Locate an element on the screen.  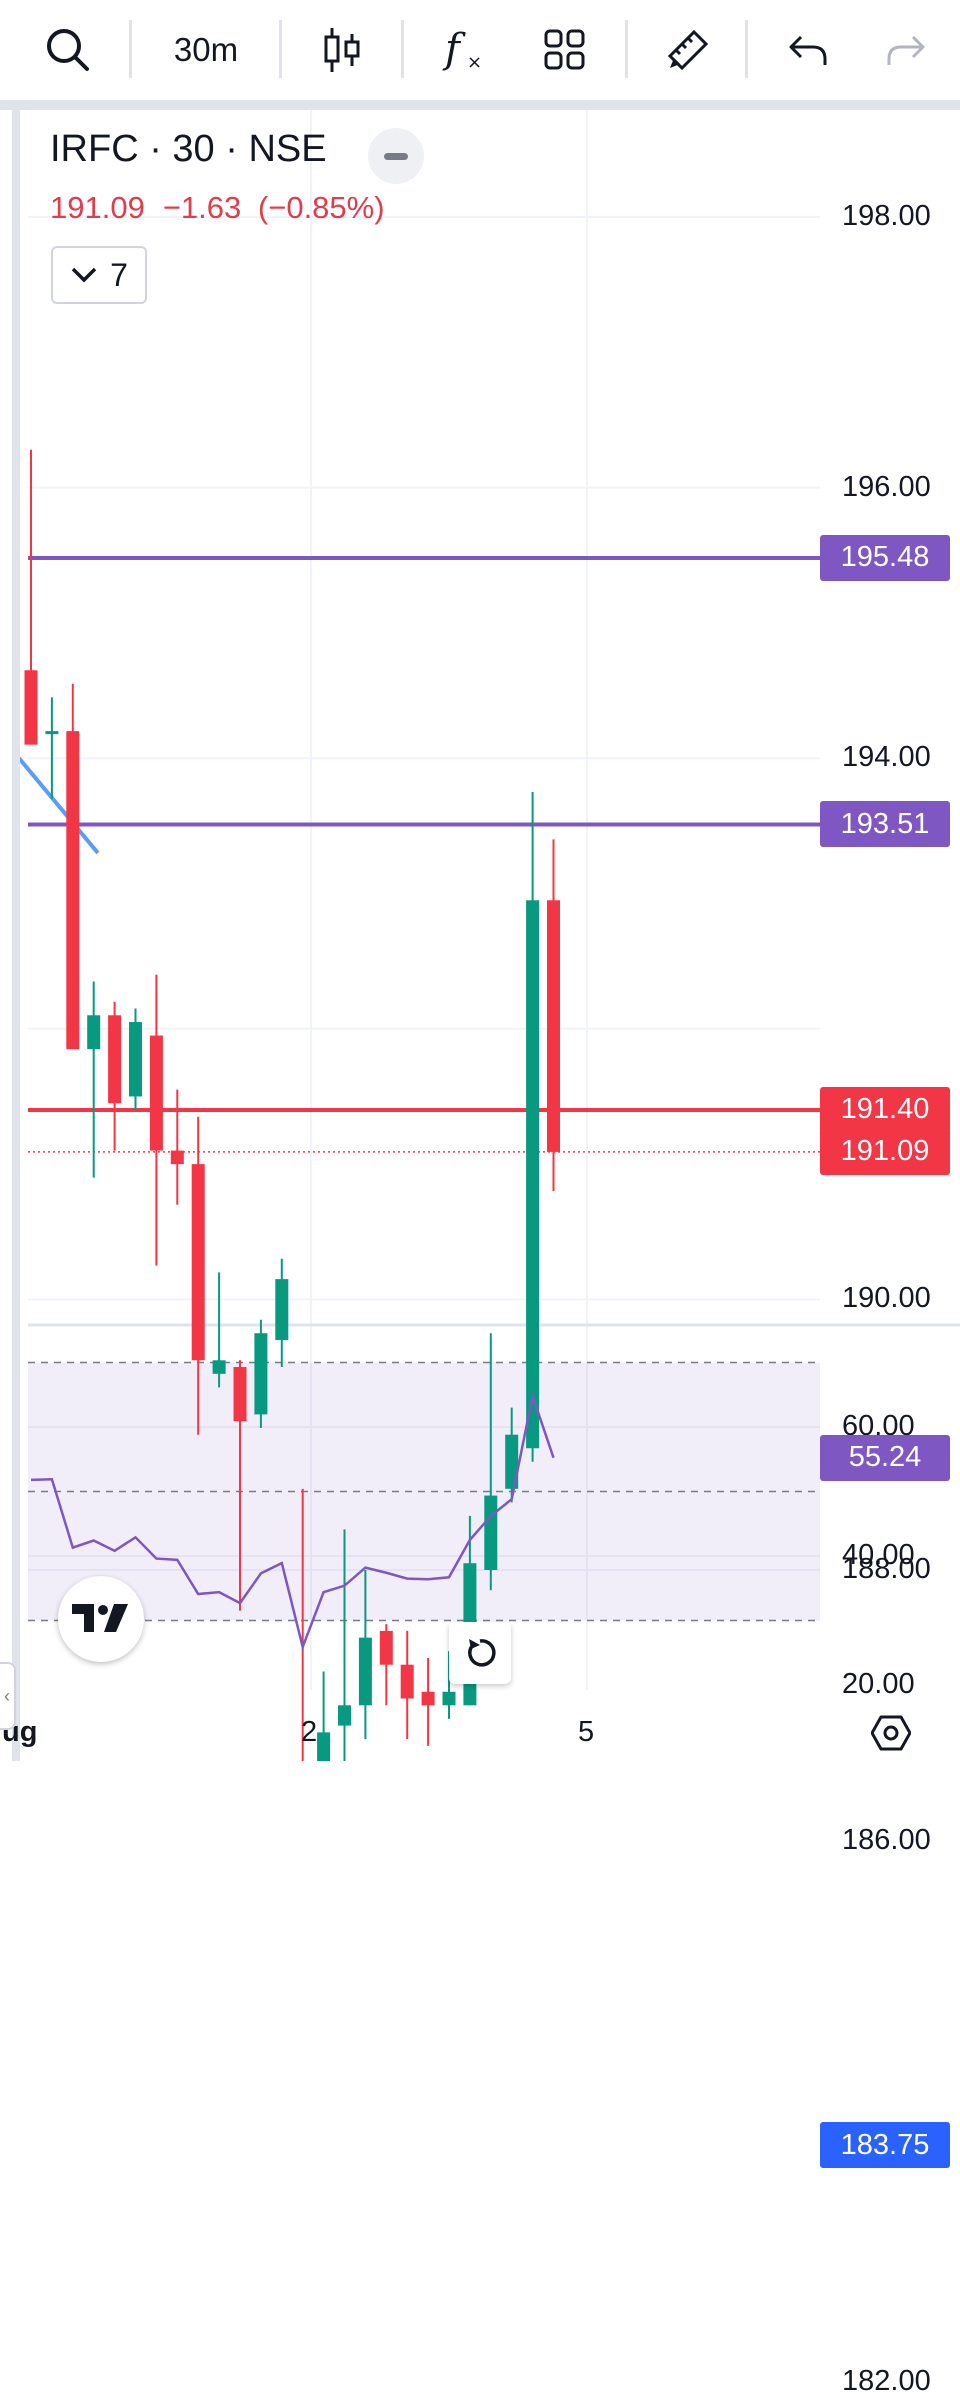
reset-icon is located at coordinates (482, 1653).